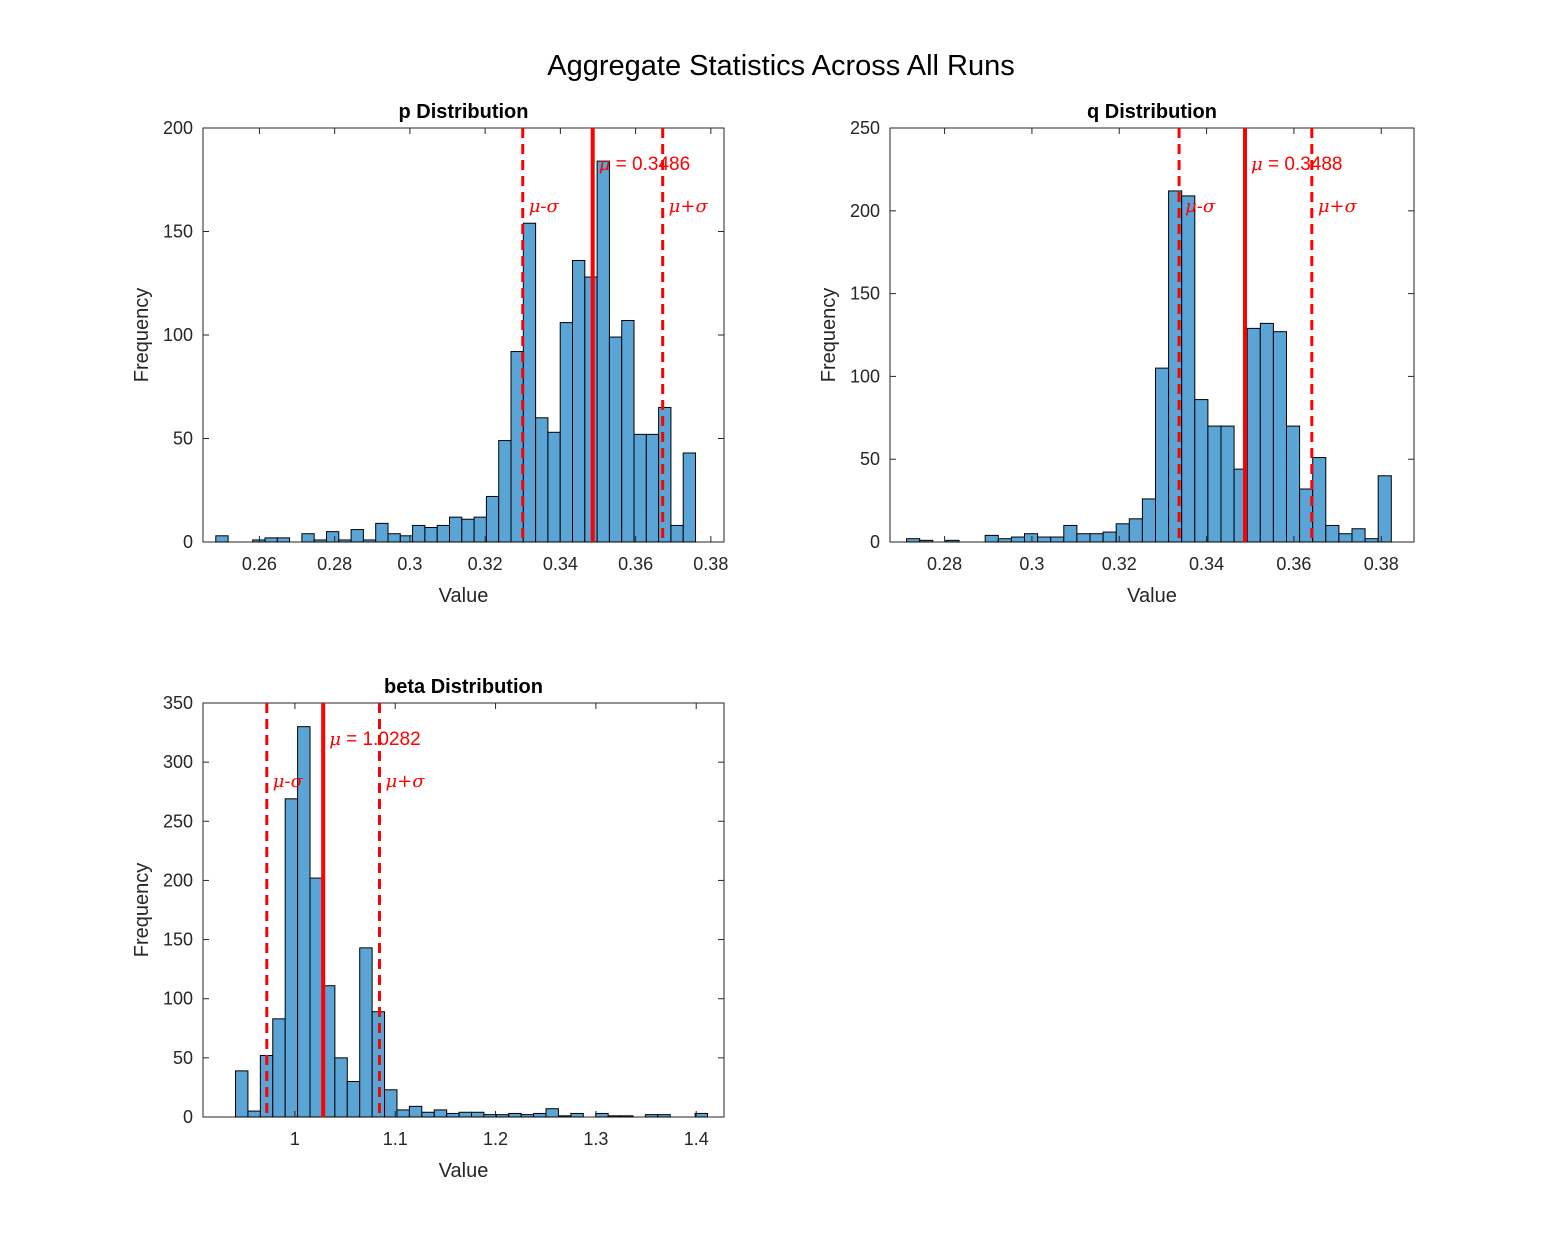 This screenshot has height=1250, width=1563. I want to click on beta-ytick-label: 200, so click(178, 880).